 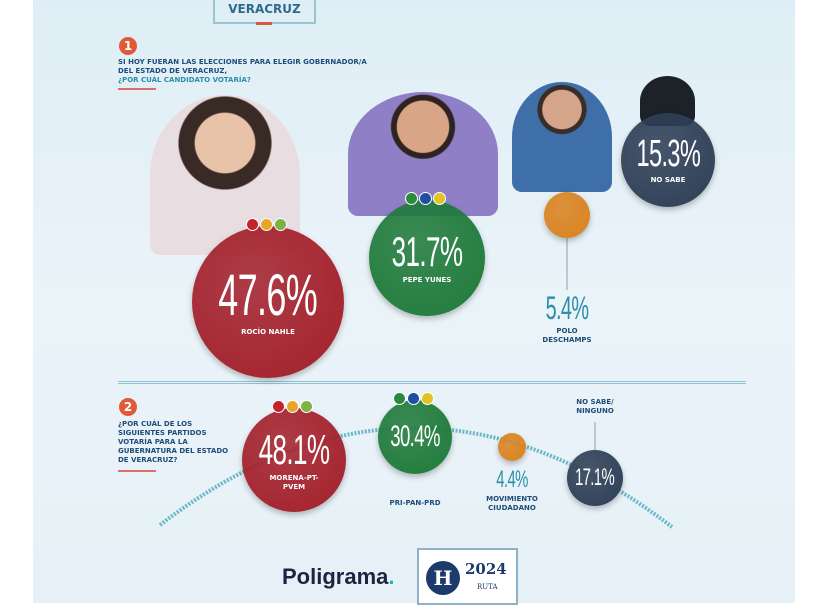 I want to click on category-label: NO SABE/ NINGUNO, so click(x=595, y=406).